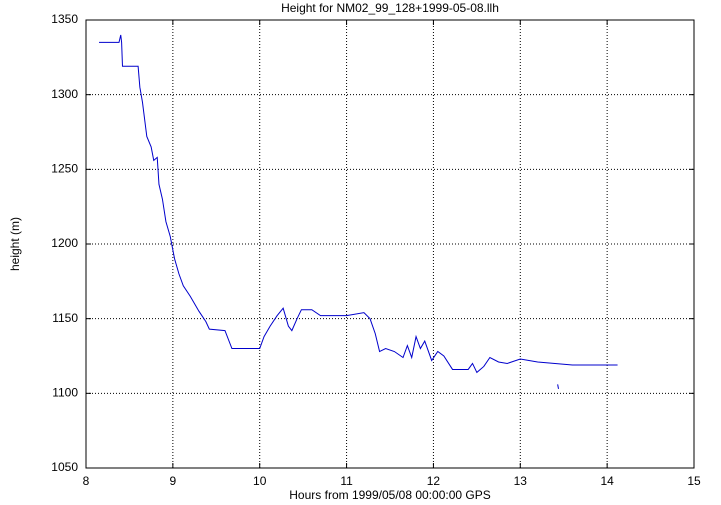 This screenshot has height=505, width=721. Describe the element at coordinates (607, 481) in the screenshot. I see `x-tick-label: 14` at that location.